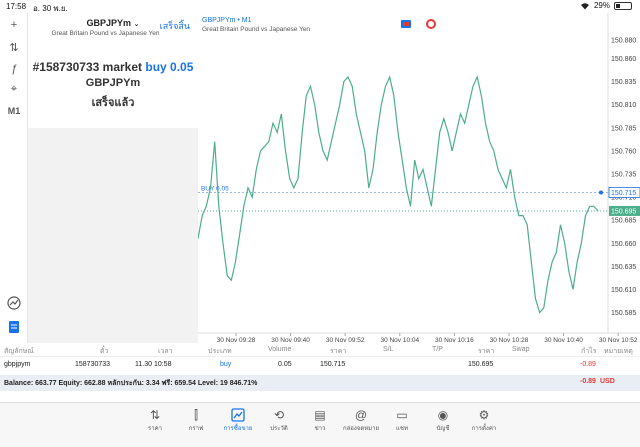 Image resolution: width=640 pixels, height=447 pixels. I want to click on nav-mailbox: @ กล่องจดหมาย, so click(361, 420).